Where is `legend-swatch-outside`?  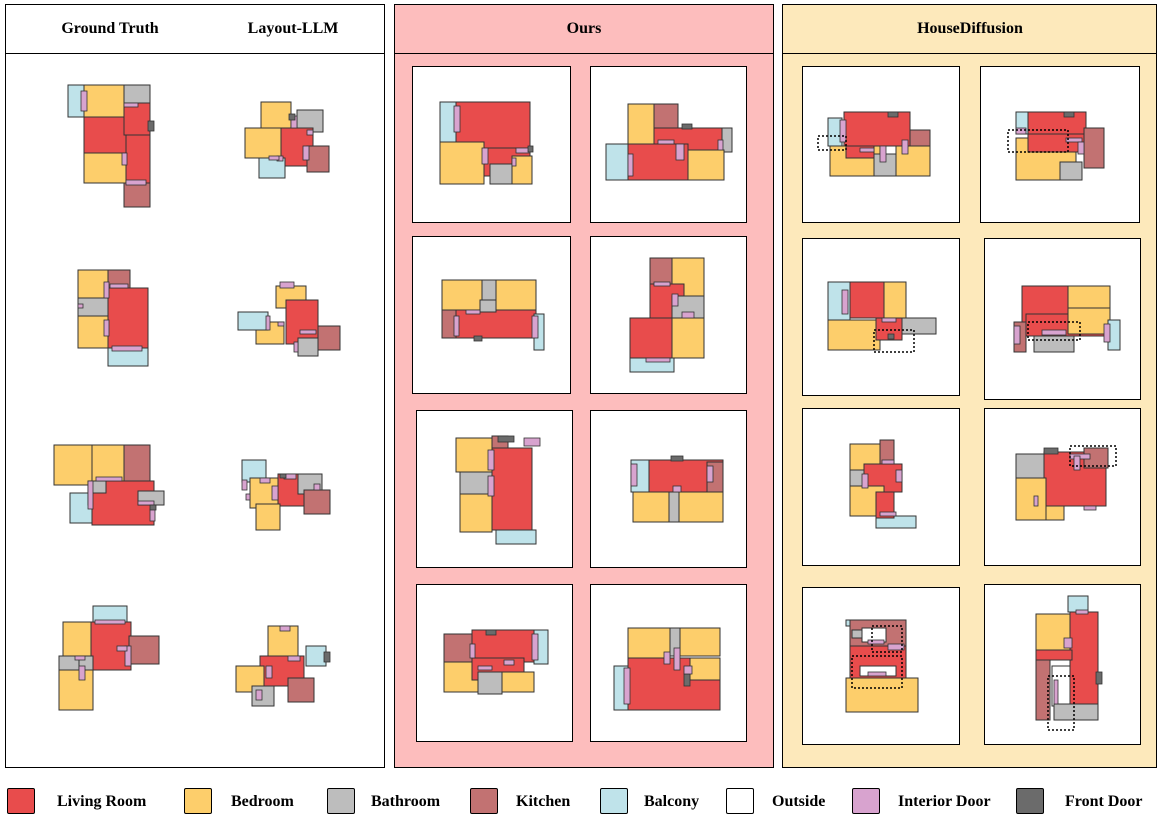
legend-swatch-outside is located at coordinates (740, 801).